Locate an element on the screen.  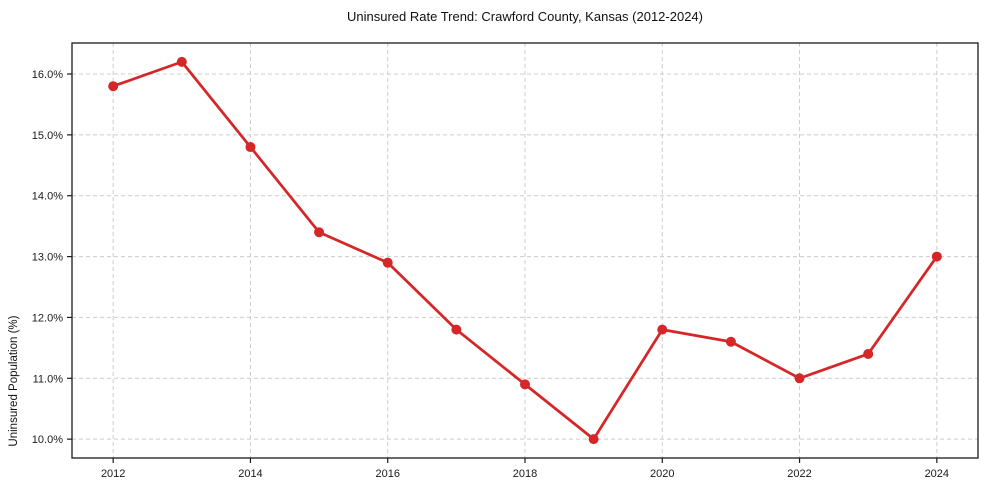
x-tick-label: 2012 is located at coordinates (113, 474).